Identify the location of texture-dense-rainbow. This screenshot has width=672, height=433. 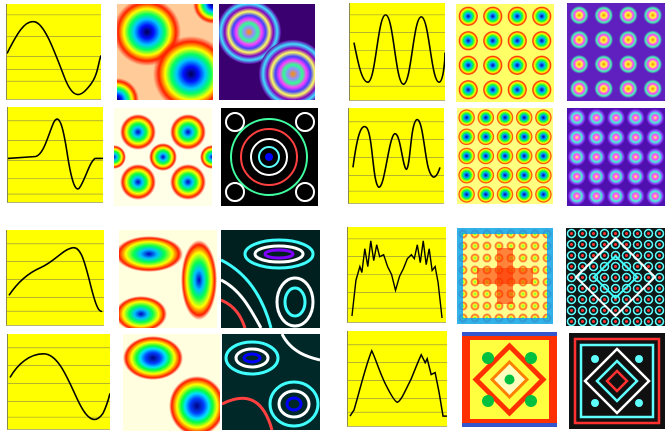
(505, 156).